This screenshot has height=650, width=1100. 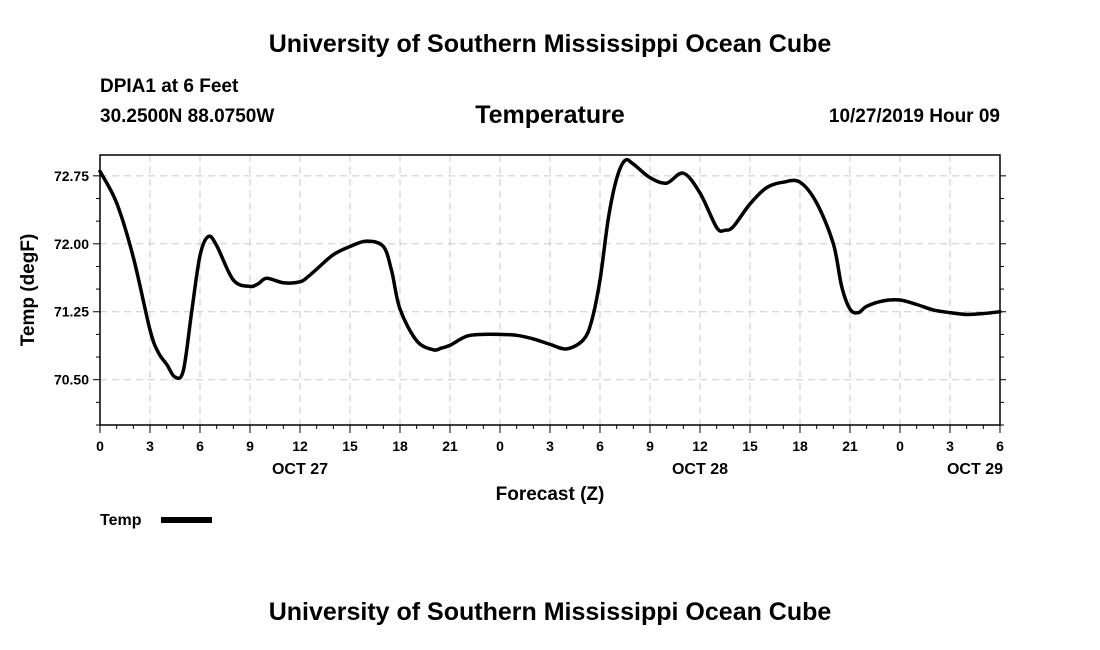 I want to click on y-axis-label: Temp (degF), so click(x=28, y=290).